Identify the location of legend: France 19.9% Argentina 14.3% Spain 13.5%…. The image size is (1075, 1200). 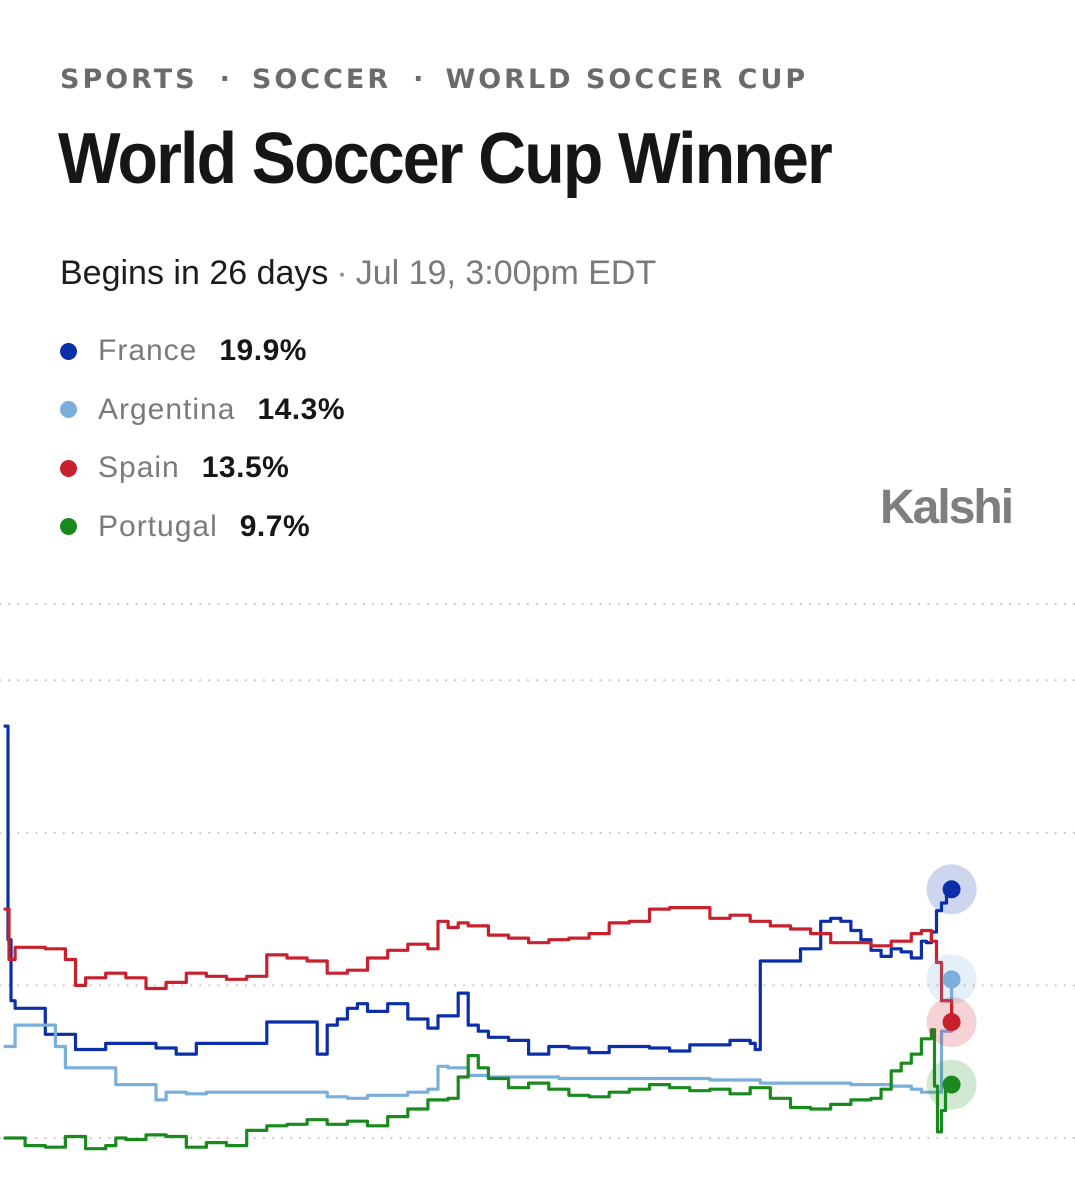
(202, 439).